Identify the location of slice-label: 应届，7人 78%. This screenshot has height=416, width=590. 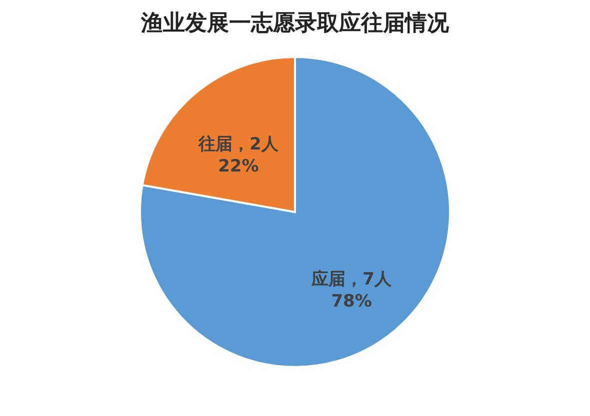
(351, 290).